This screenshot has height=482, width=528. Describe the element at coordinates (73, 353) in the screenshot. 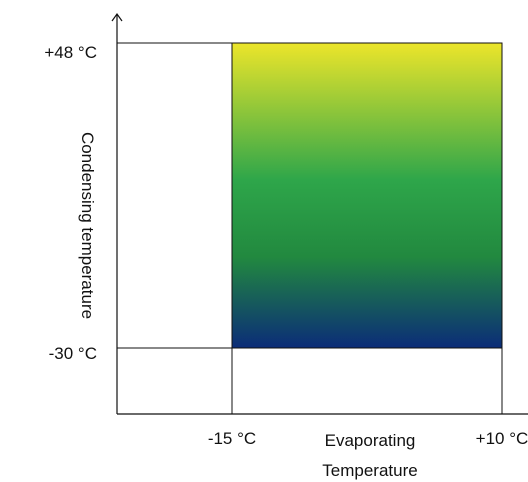

I see `y-tick-label-min: -30 °C` at that location.